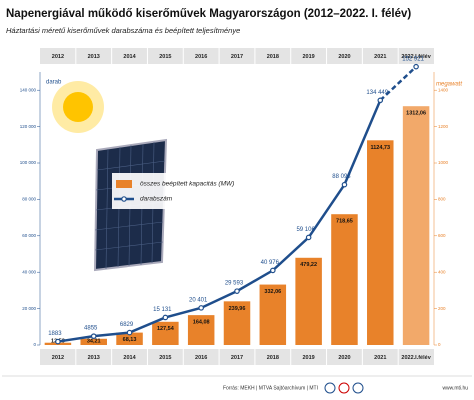 The image size is (474, 400). I want to click on line-value-label: 88 093, so click(341, 177).